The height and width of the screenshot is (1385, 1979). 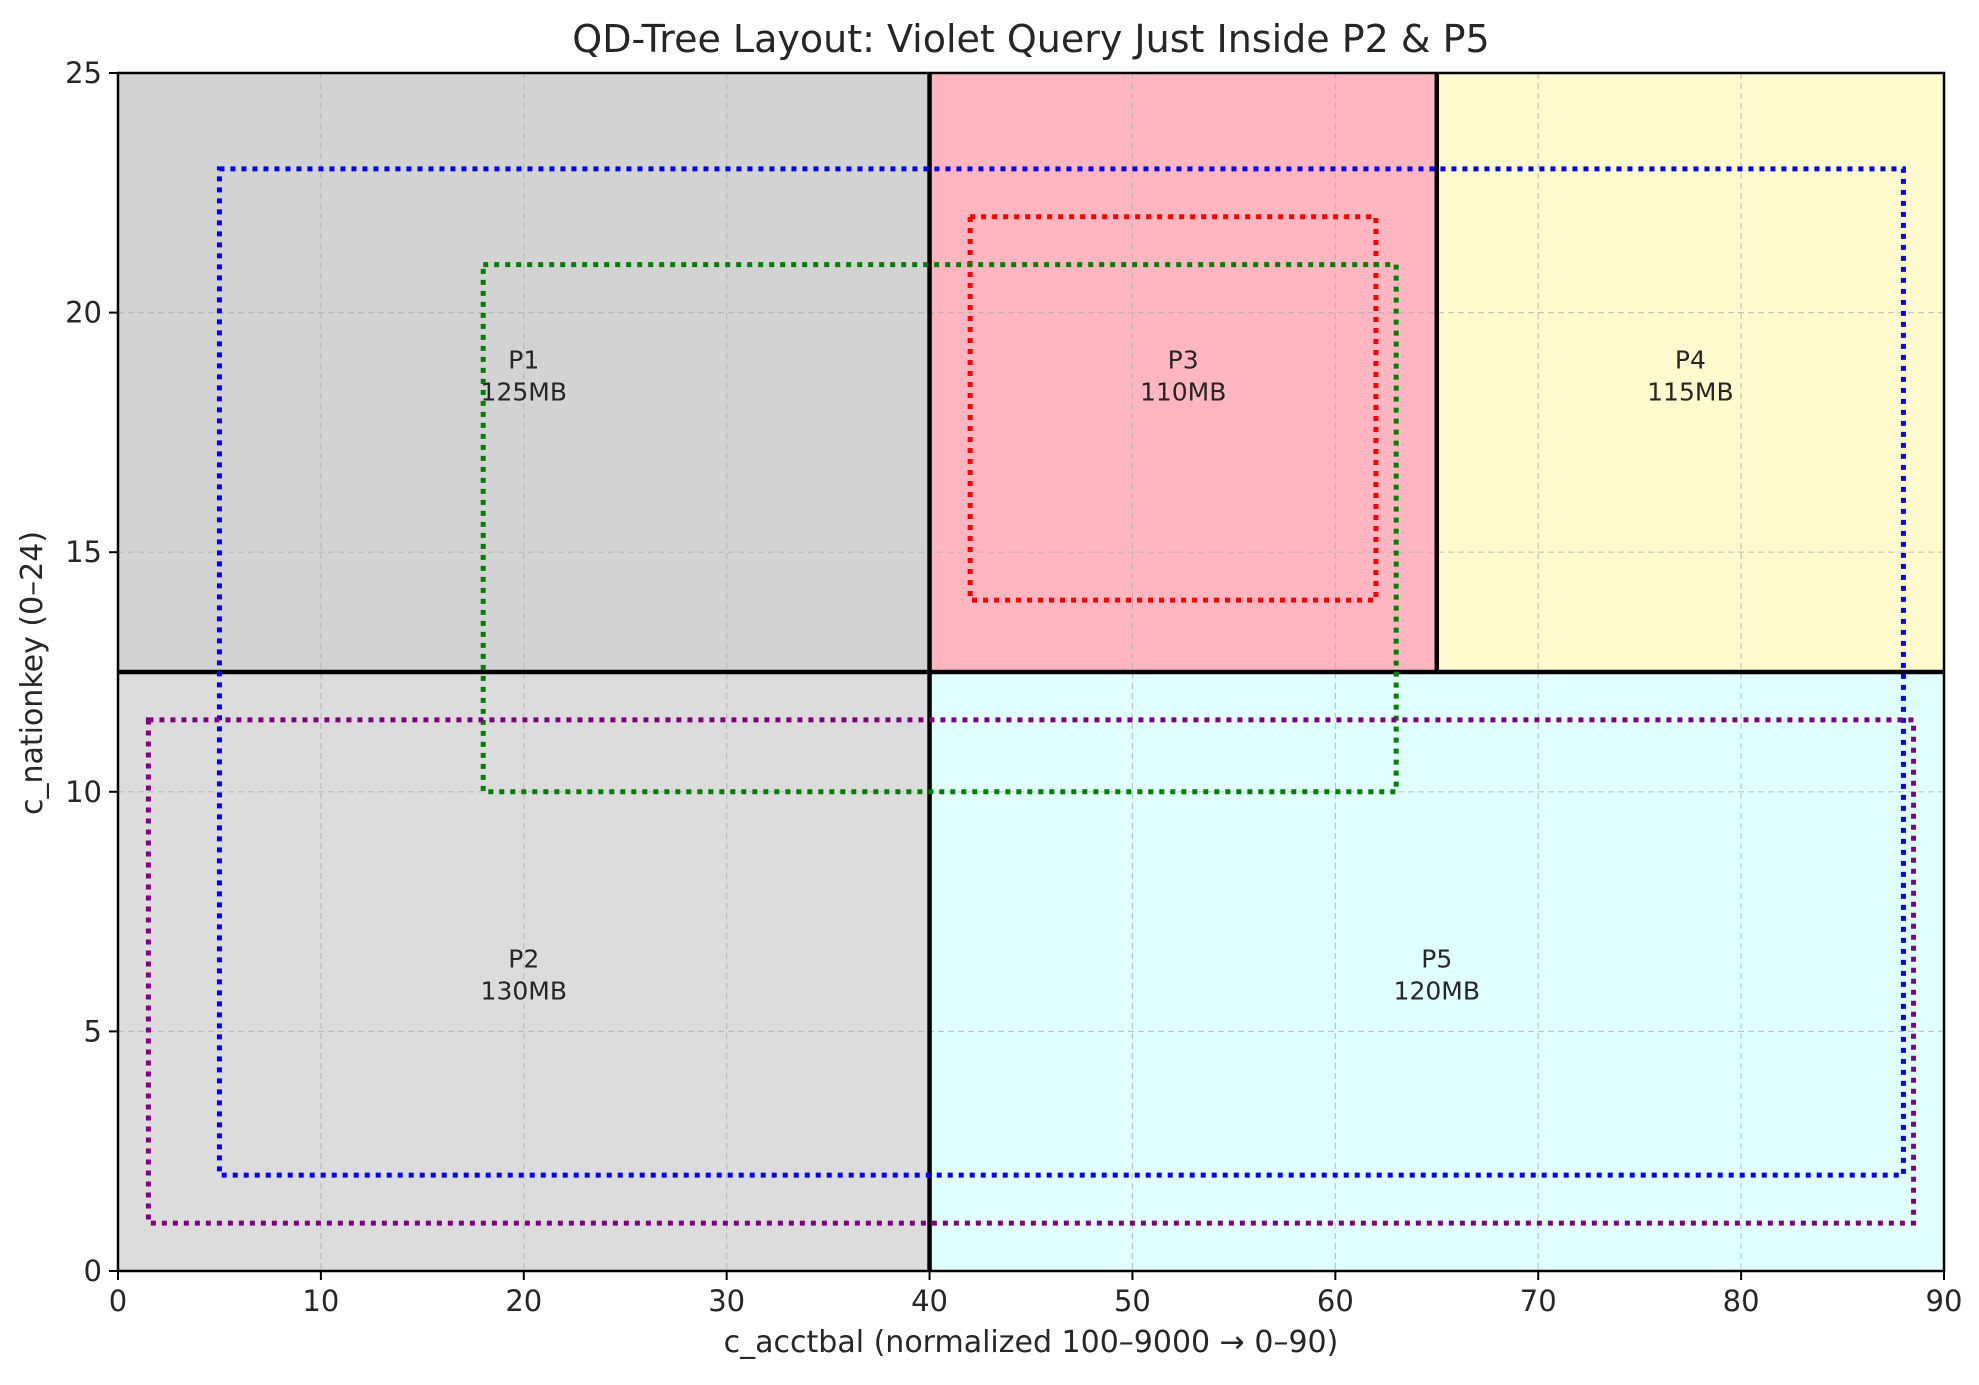 I want to click on y-axis-label: c_nationkey (0–24), so click(x=32, y=673).